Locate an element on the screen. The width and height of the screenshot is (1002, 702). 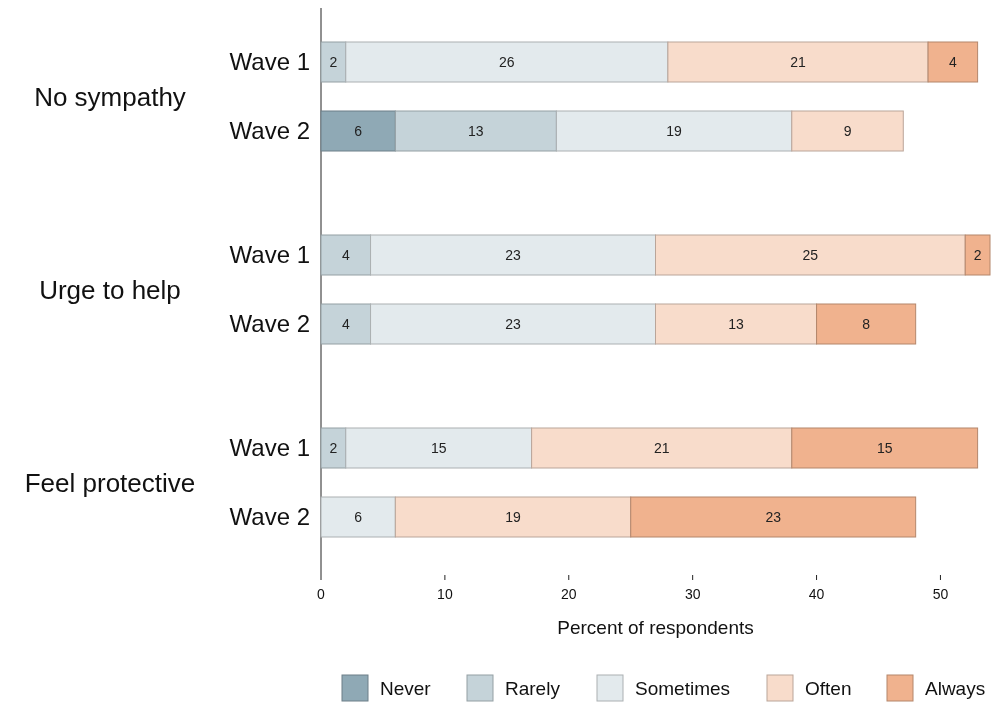
data-label: 9 is located at coordinates (847, 130).